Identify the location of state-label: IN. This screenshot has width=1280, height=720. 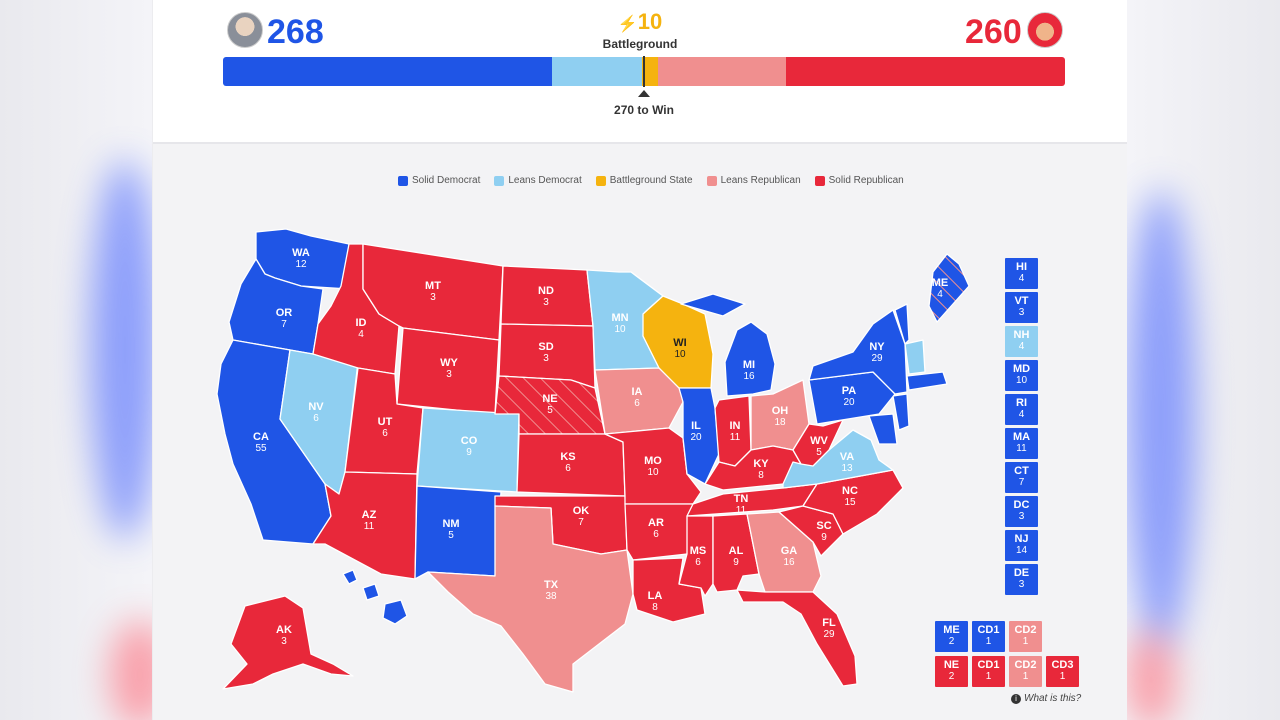
(735, 426).